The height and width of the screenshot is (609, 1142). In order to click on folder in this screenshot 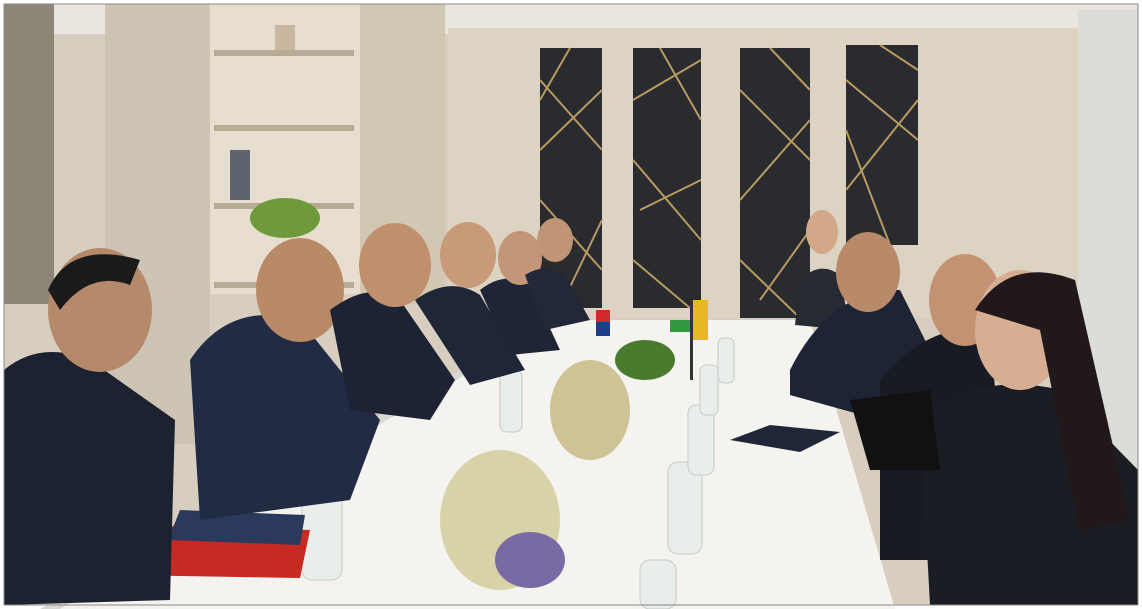, I will do `click(785, 438)`.